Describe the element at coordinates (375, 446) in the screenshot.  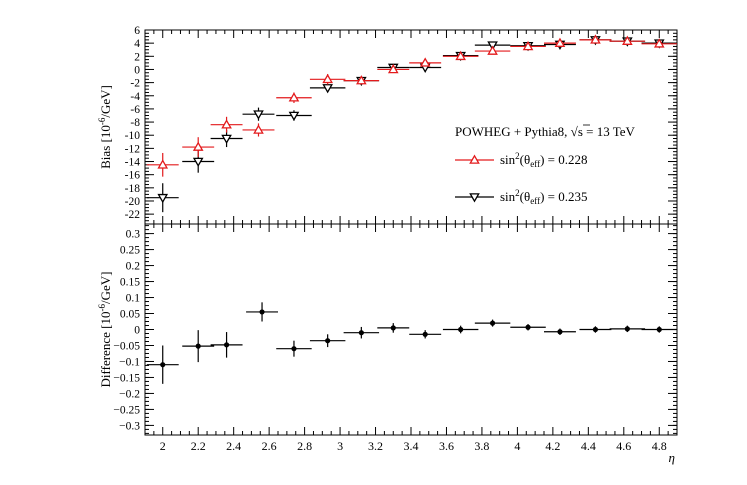
I see `x-tick-label: 3.2` at that location.